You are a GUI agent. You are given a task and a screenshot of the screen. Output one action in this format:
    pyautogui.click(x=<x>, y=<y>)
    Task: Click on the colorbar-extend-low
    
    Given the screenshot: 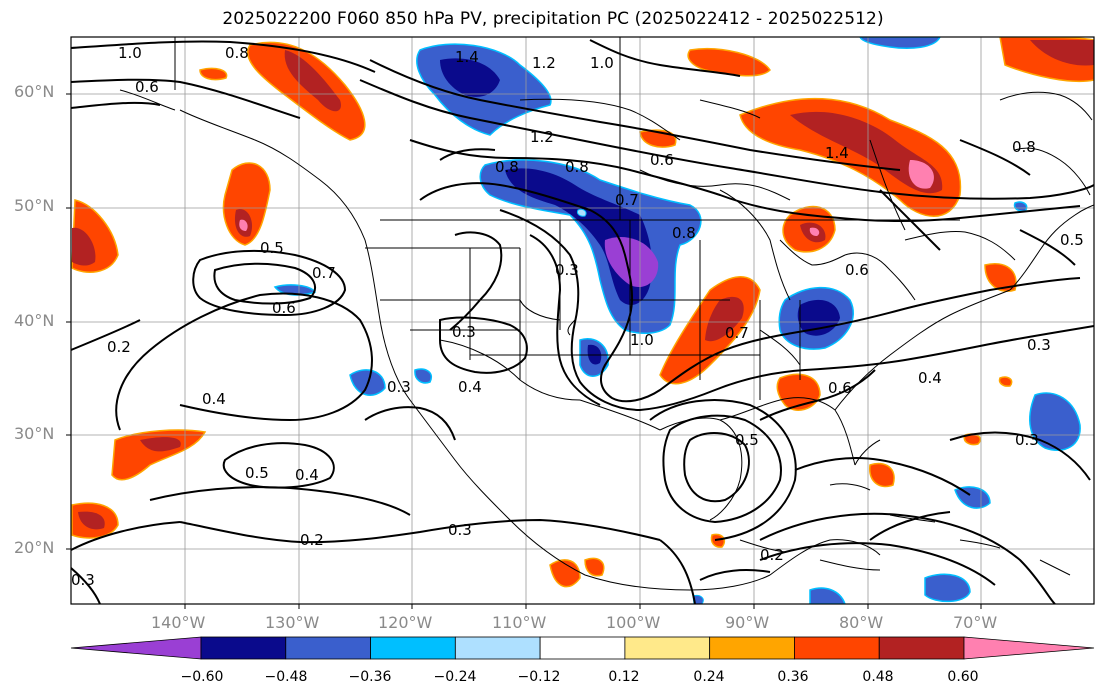 What is the action you would take?
    pyautogui.click(x=136, y=648)
    